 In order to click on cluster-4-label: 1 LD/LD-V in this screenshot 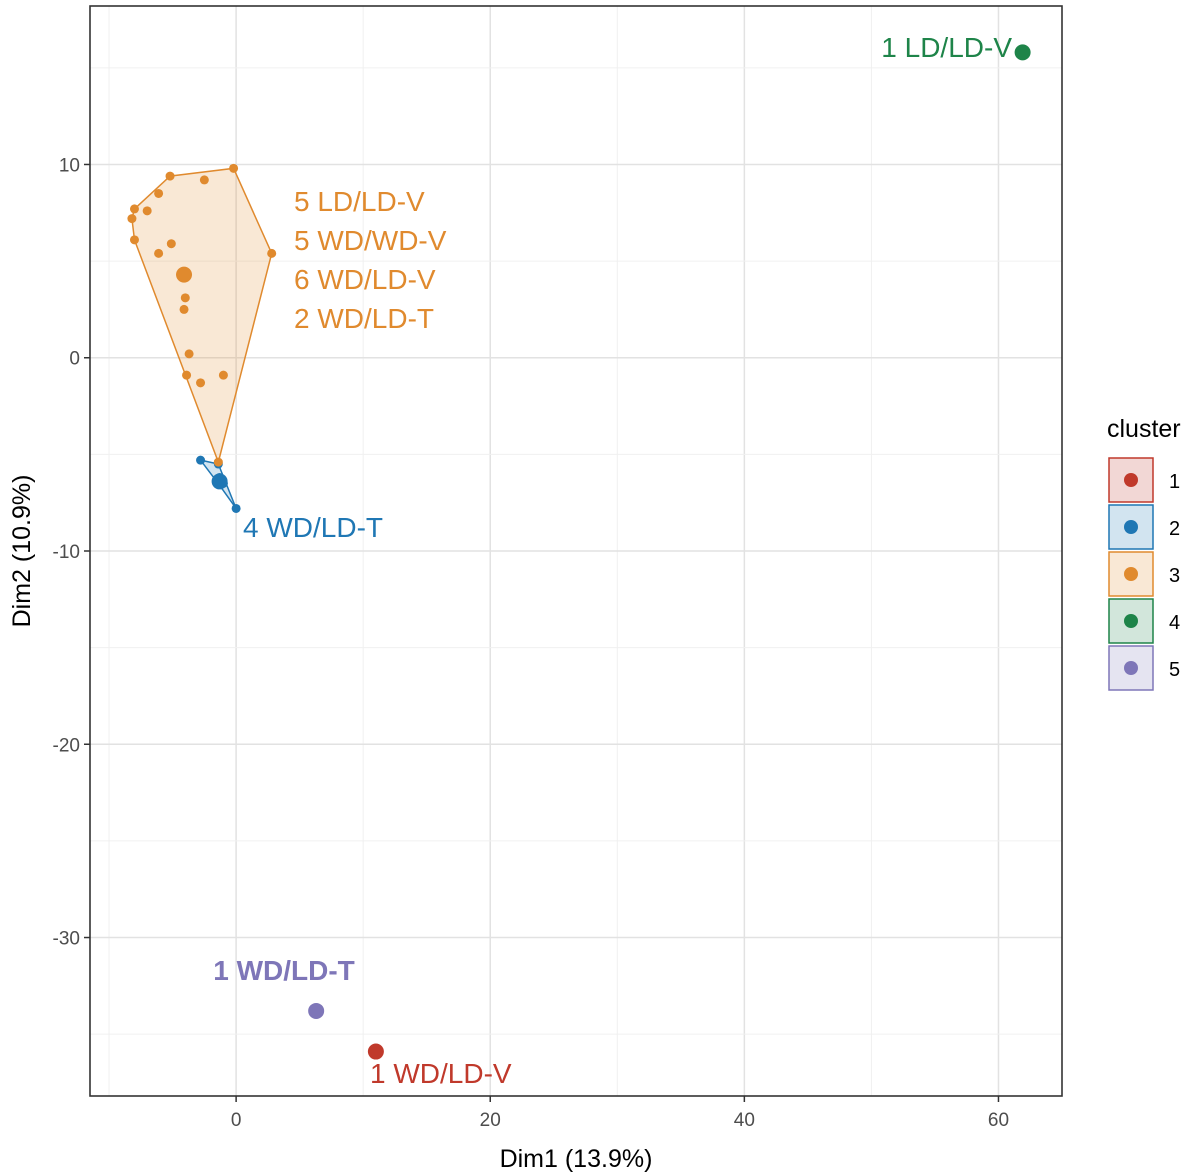, I will do `click(946, 47)`.